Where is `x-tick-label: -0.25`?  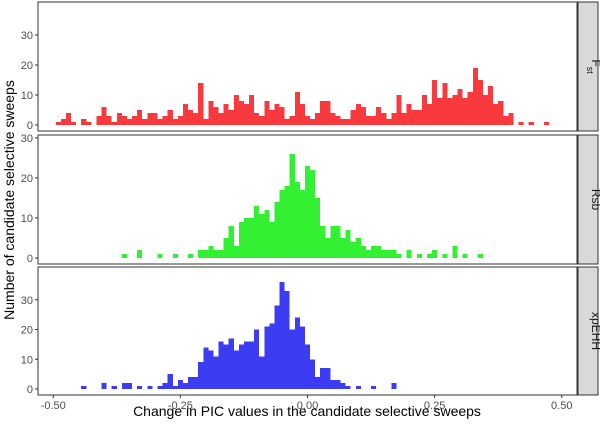 x-tick-label: -0.25 is located at coordinates (180, 406).